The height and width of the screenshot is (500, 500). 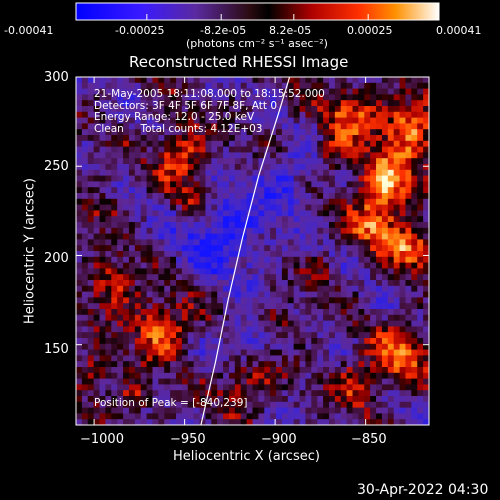 What do you see at coordinates (30, 251) in the screenshot?
I see `y-axis-label: Heliocentric Y (arcsec)` at bounding box center [30, 251].